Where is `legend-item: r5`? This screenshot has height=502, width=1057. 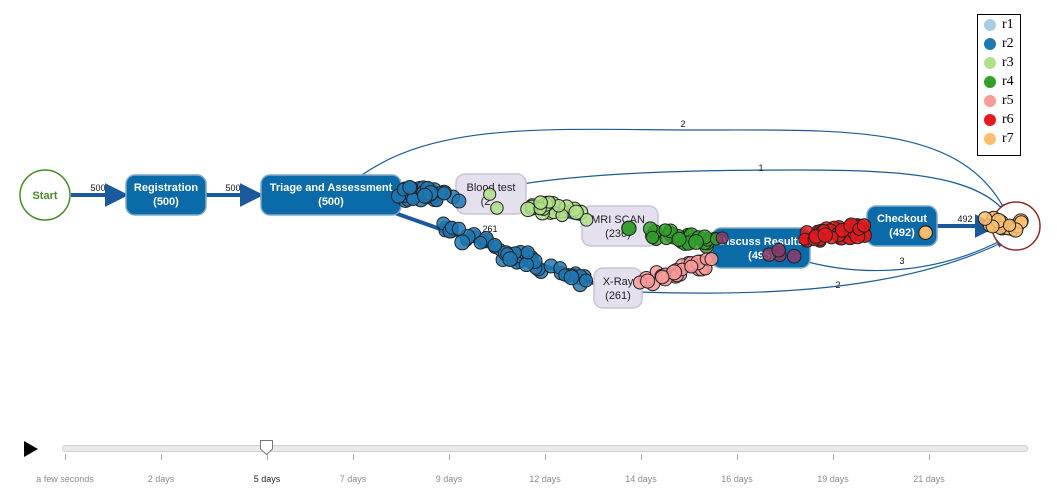 legend-item: r5 is located at coordinates (999, 100).